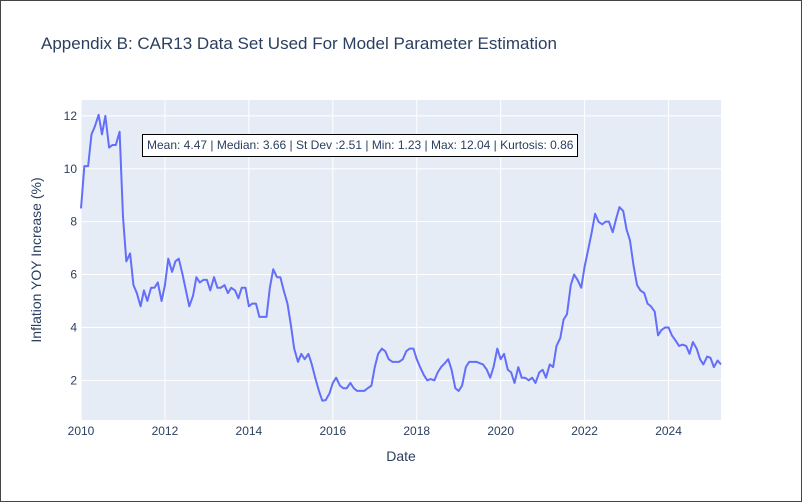 This screenshot has width=802, height=502. What do you see at coordinates (668, 431) in the screenshot?
I see `x-tick-label: 2024` at bounding box center [668, 431].